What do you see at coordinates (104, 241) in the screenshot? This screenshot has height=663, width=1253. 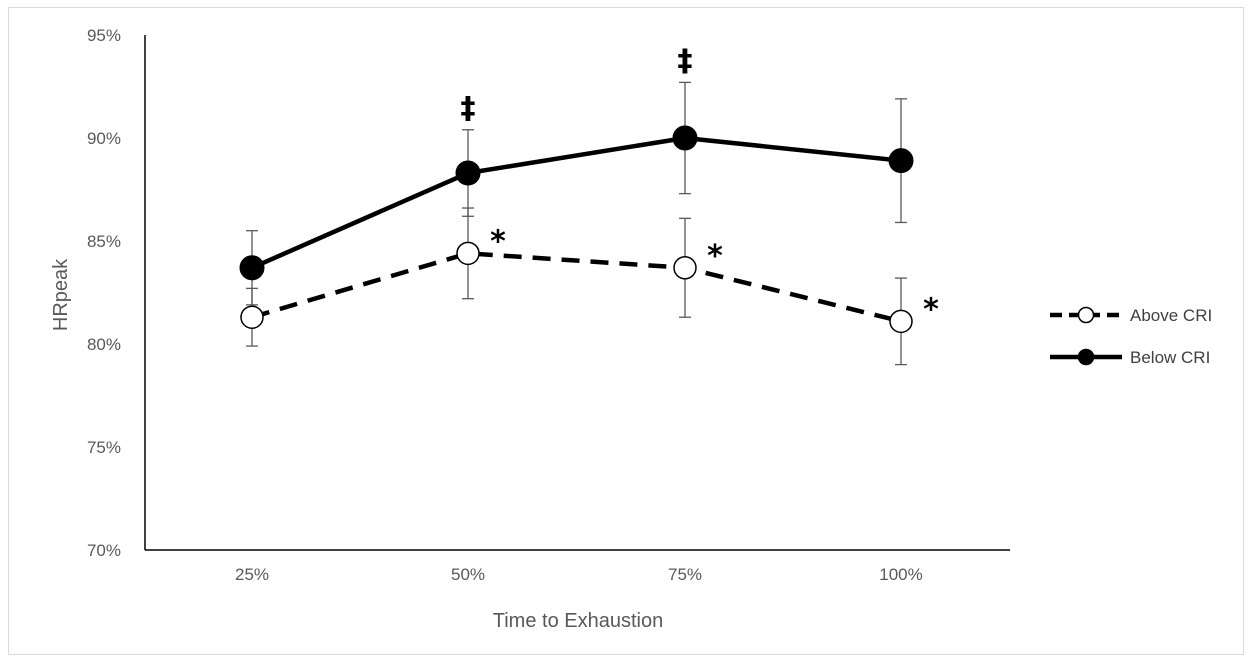 I see `y-tick-label: 85%` at bounding box center [104, 241].